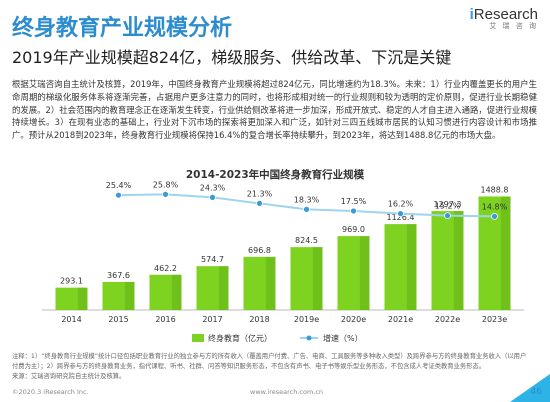 Image resolution: width=550 pixels, height=402 pixels. What do you see at coordinates (494, 319) in the screenshot?
I see `x-tick-label: 2023e` at bounding box center [494, 319].